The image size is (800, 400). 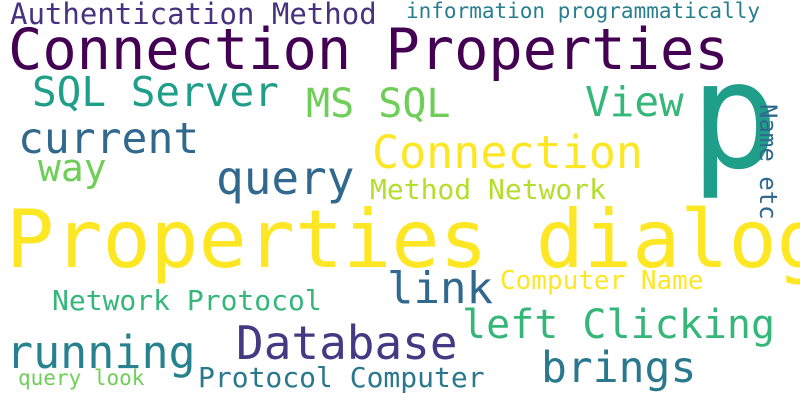 I want to click on word-sql-server: SQL Server, so click(x=155, y=92).